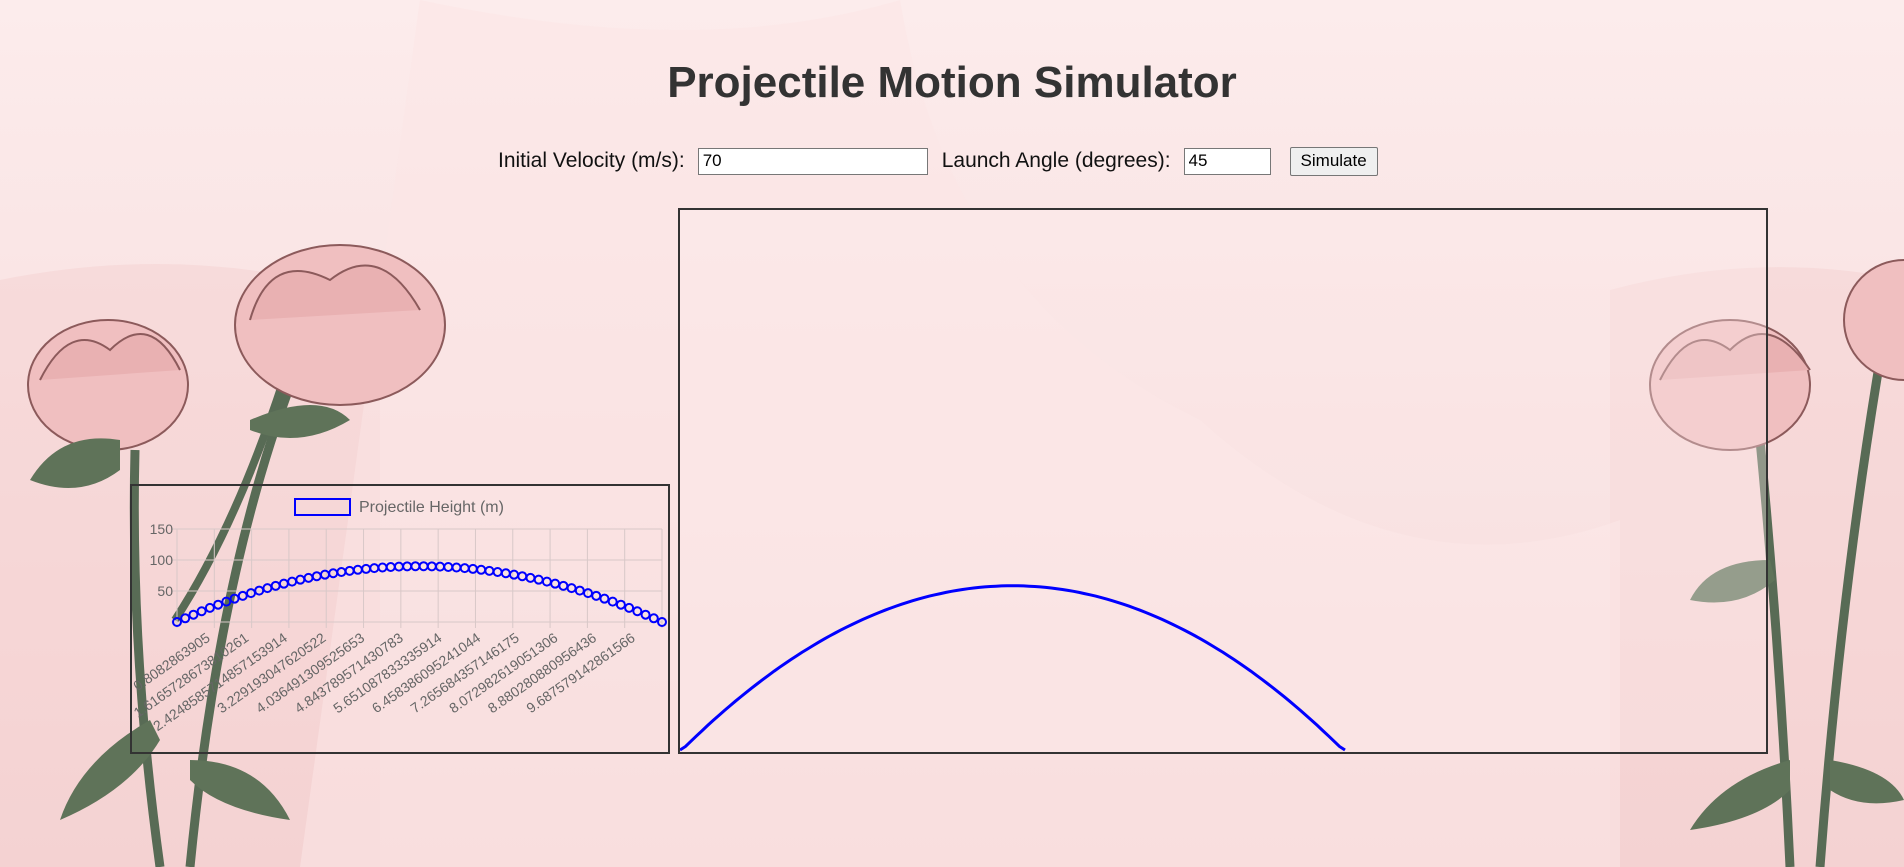  Describe the element at coordinates (1333, 161) in the screenshot. I see `simulate-button: Simulate` at that location.